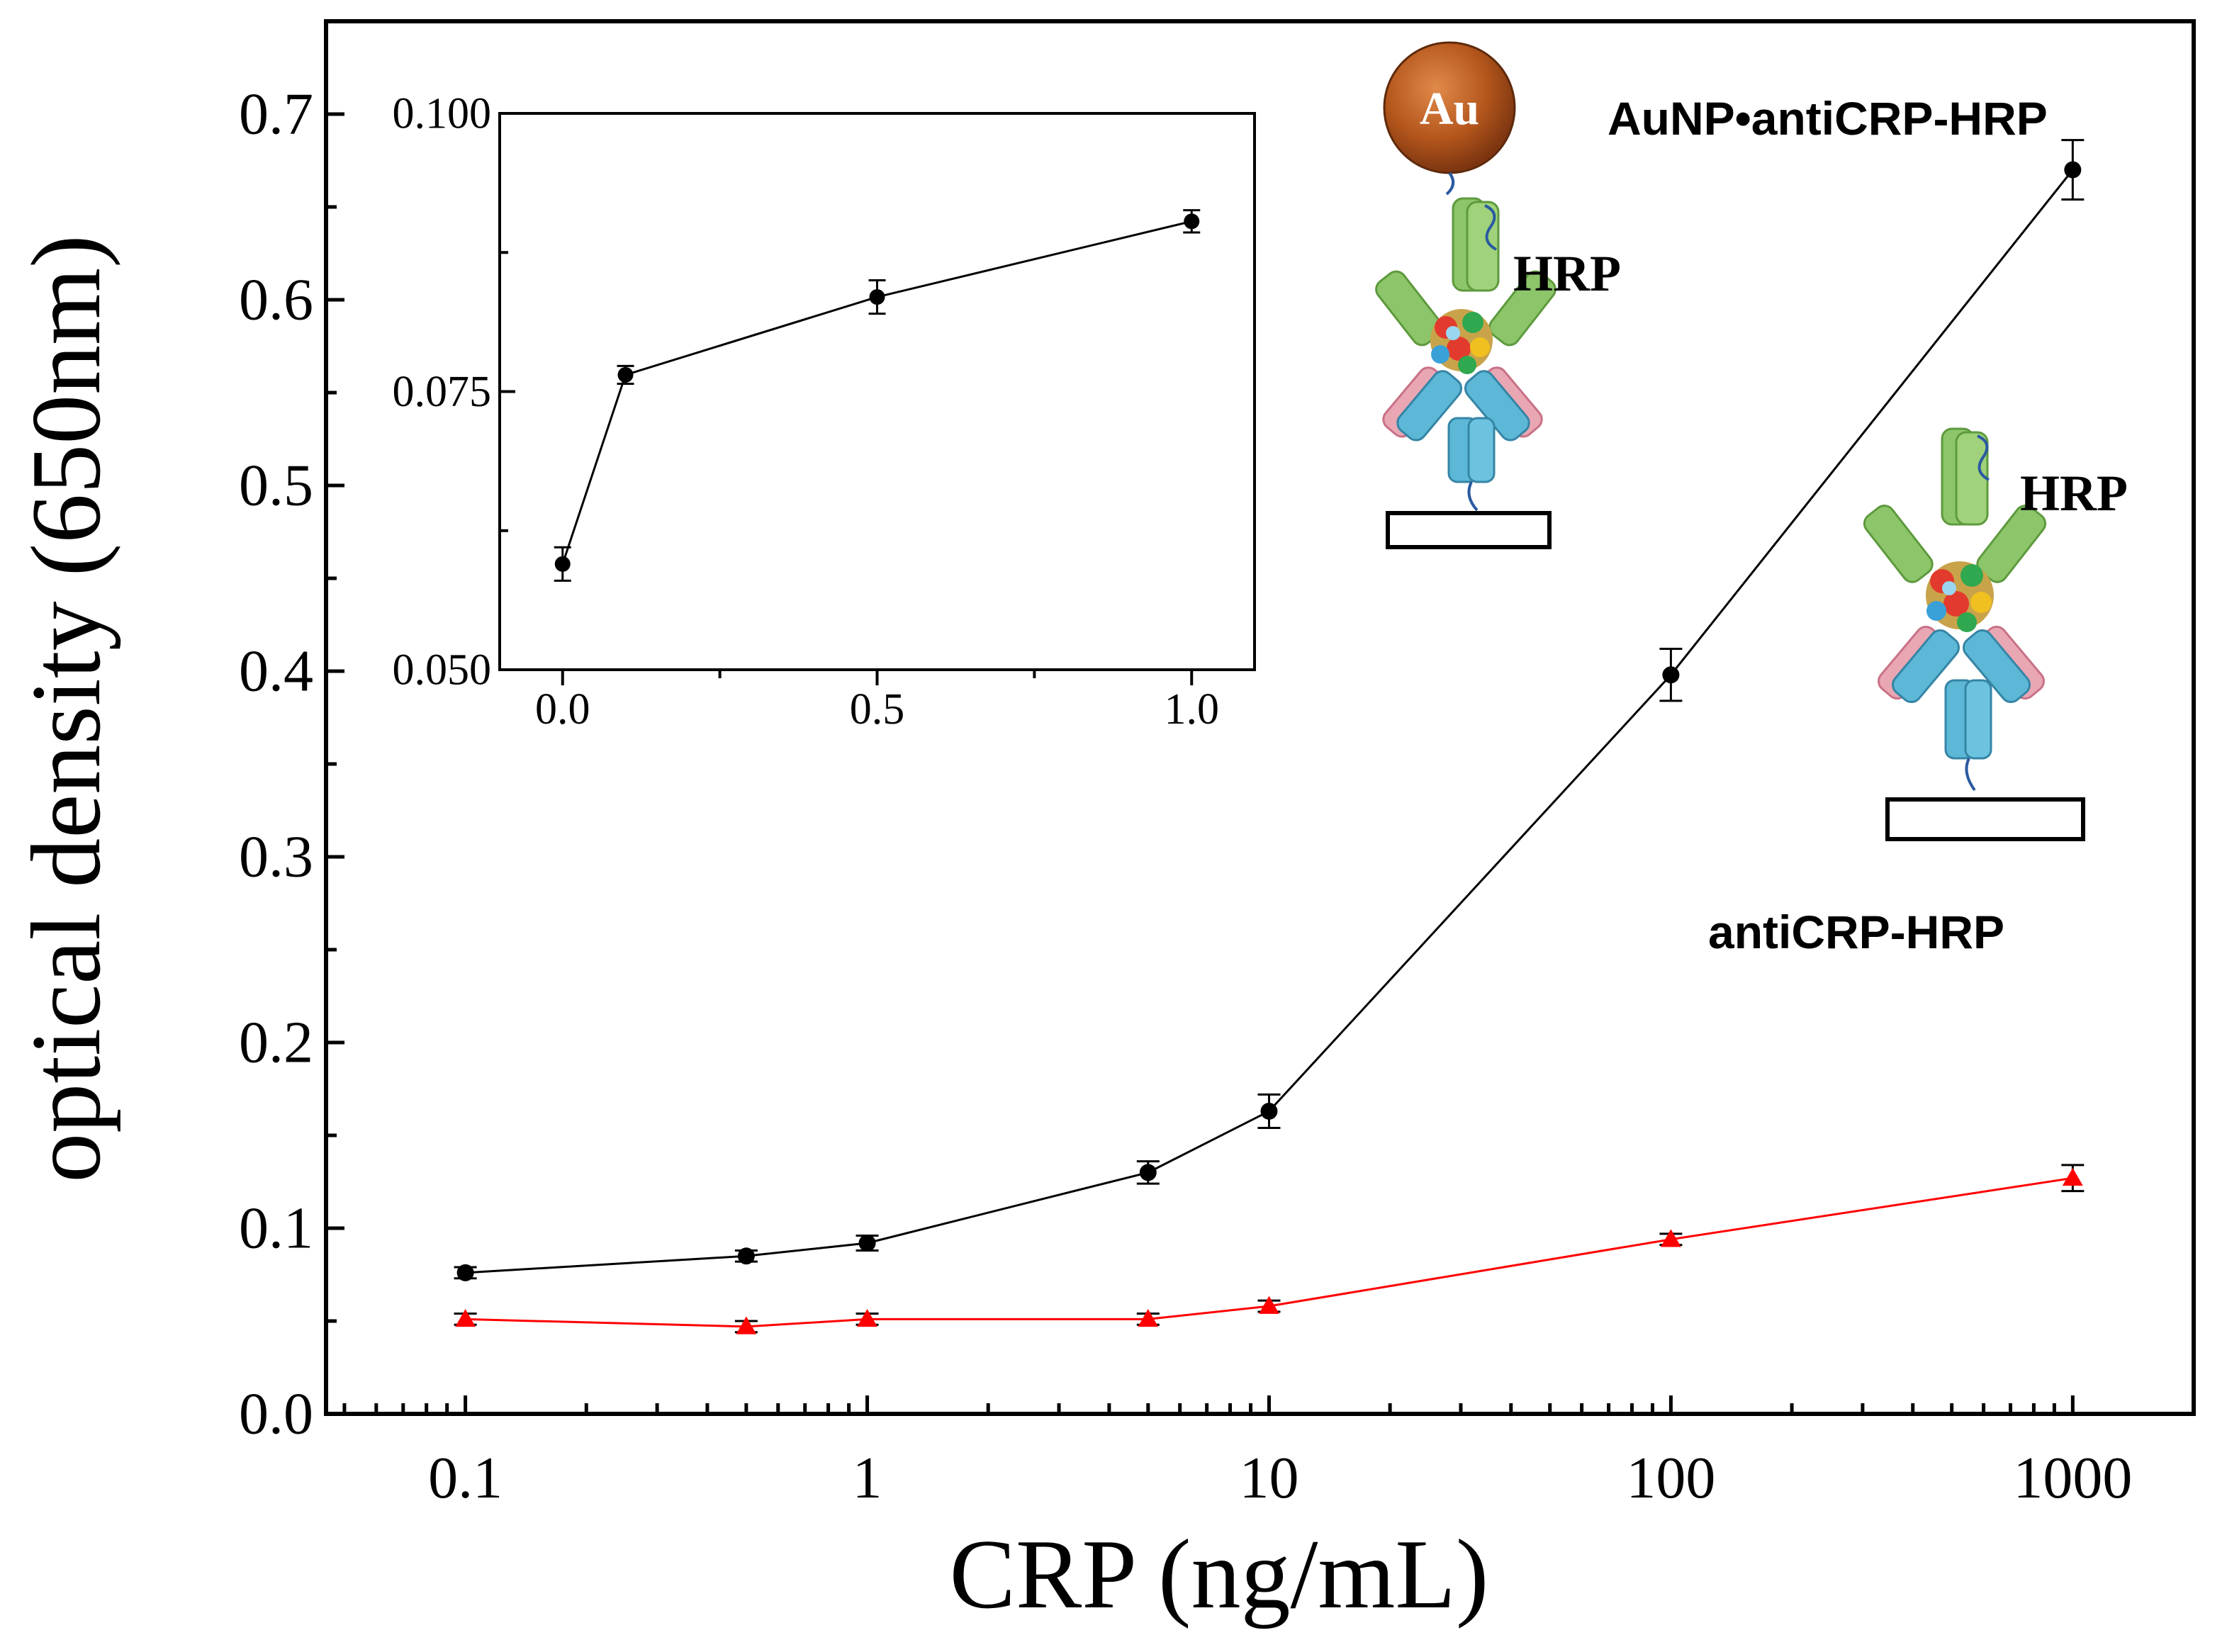  I want to click on hrp-label-2: HRP, so click(2074, 493).